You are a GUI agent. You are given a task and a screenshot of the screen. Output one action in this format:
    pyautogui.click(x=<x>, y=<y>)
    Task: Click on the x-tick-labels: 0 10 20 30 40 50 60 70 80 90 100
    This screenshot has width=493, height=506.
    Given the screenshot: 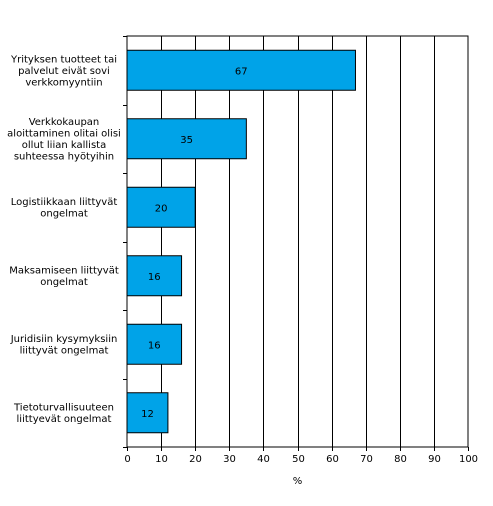 What is the action you would take?
    pyautogui.click(x=301, y=459)
    